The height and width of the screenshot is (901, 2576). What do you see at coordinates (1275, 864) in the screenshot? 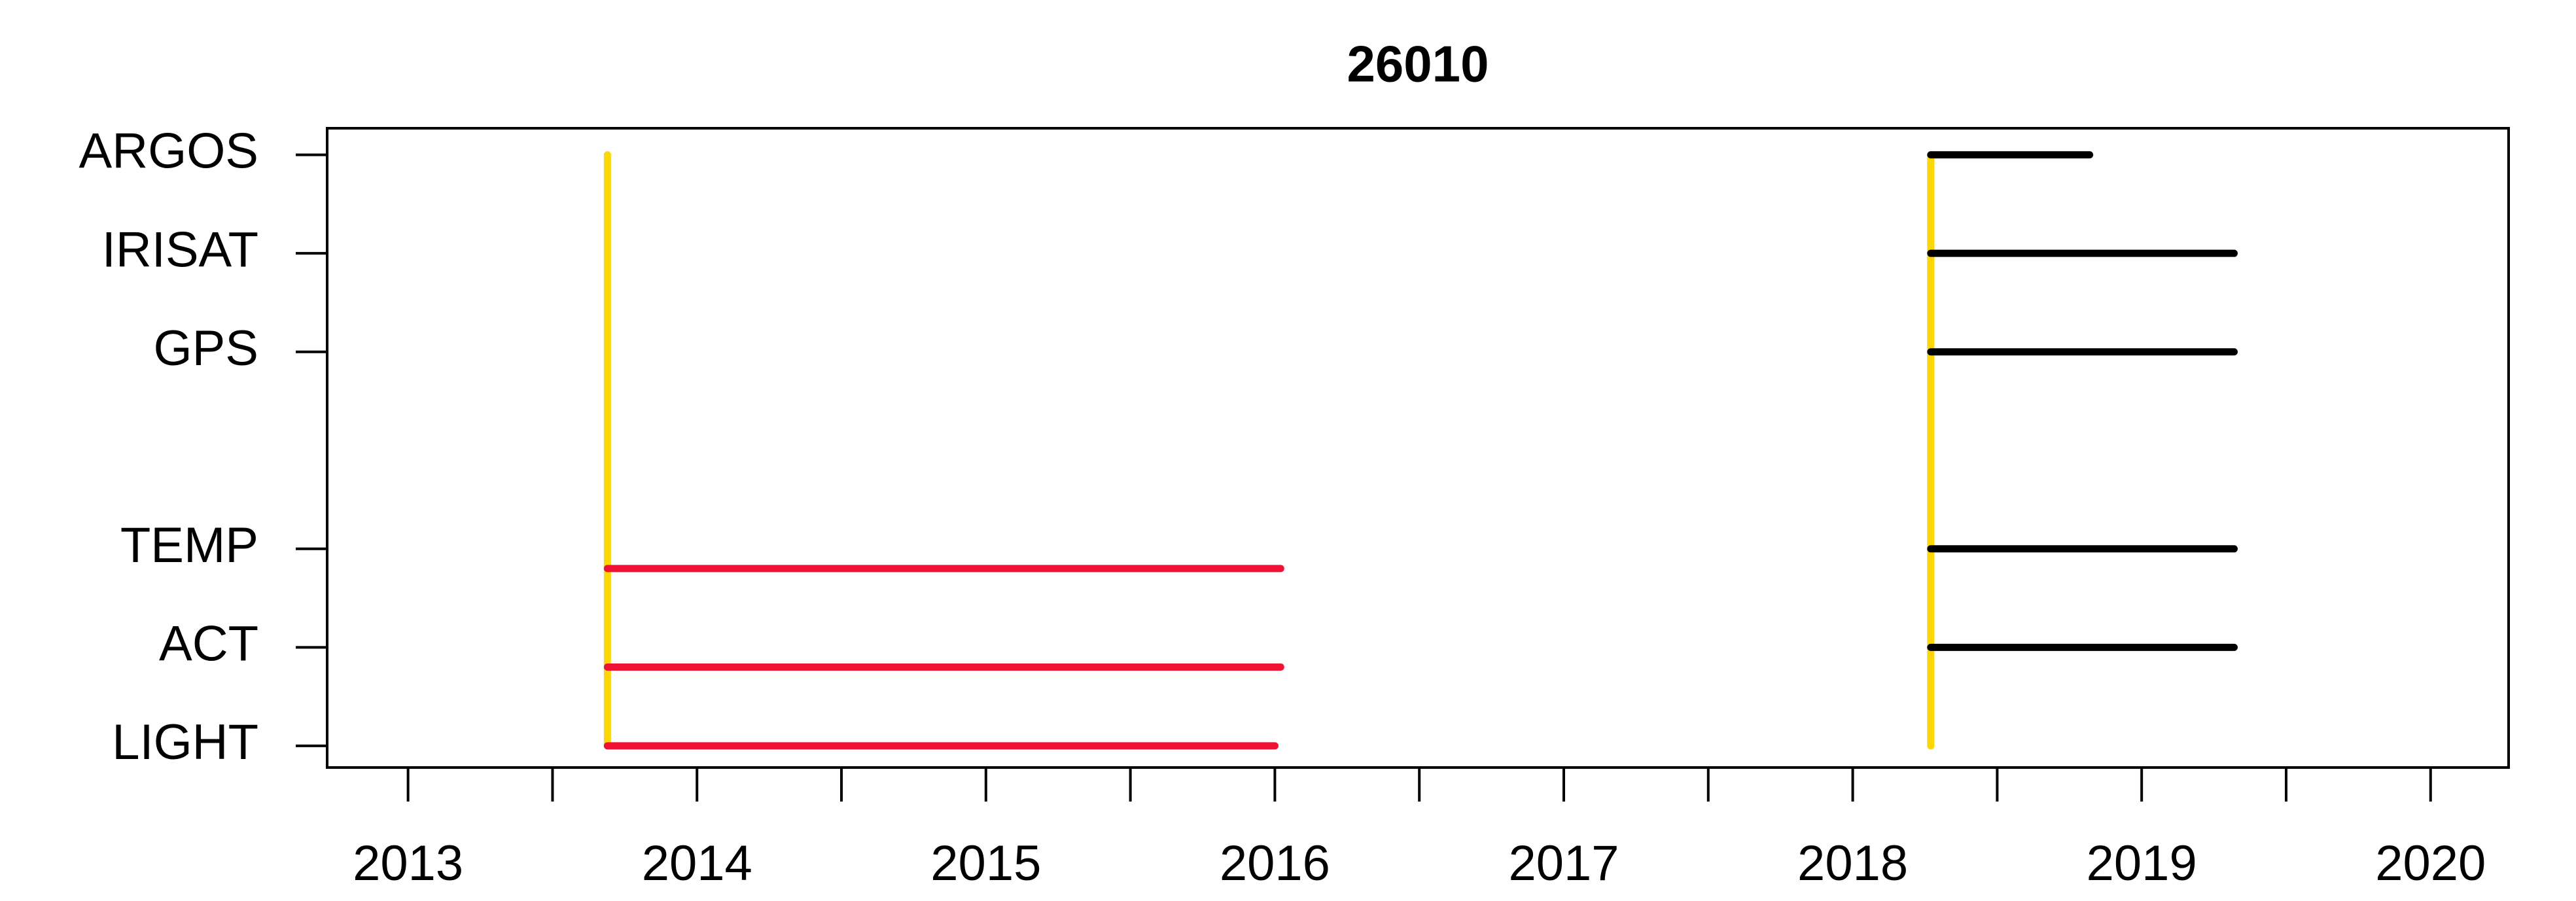
I see `x-tick-label: 2016` at bounding box center [1275, 864].